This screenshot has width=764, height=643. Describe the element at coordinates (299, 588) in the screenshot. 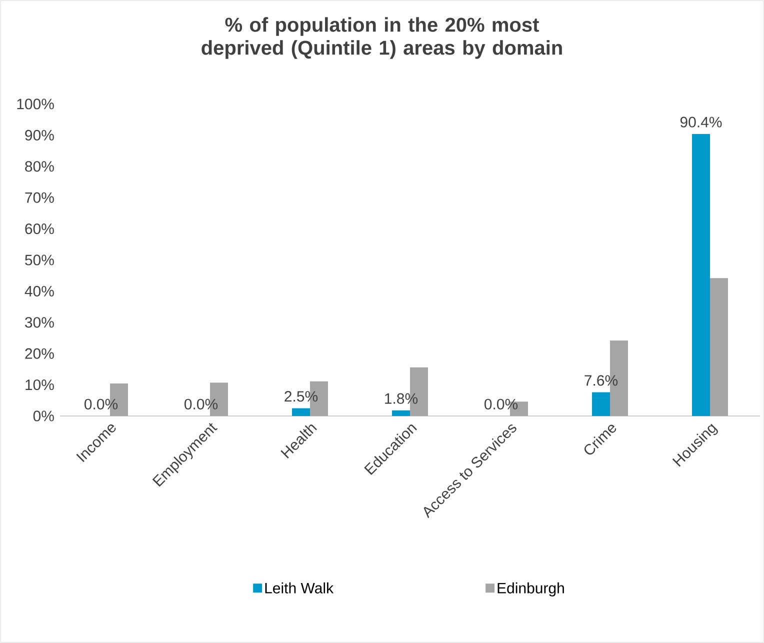

I see `legend-label: Leith Walk` at that location.